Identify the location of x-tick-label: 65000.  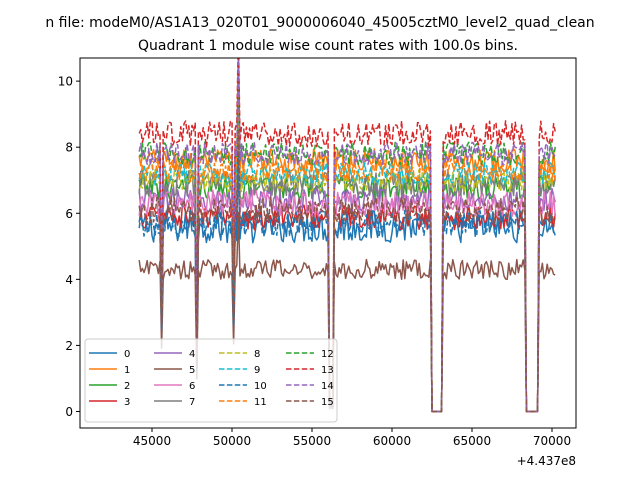
(472, 441).